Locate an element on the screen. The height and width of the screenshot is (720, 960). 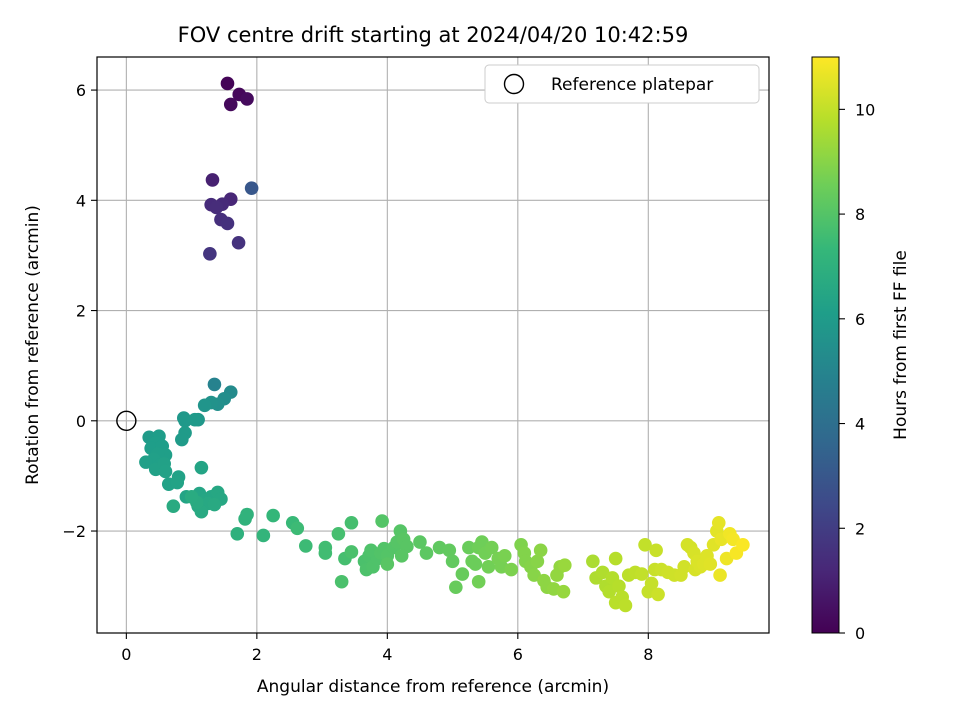
x-tick-label: 6 is located at coordinates (518, 654).